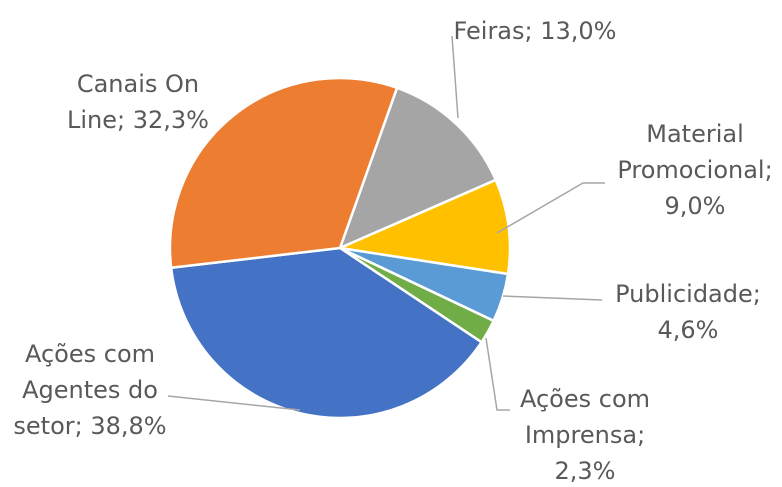 Image resolution: width=782 pixels, height=487 pixels. What do you see at coordinates (89, 426) in the screenshot?
I see `data-label: setor; 38,8%` at bounding box center [89, 426].